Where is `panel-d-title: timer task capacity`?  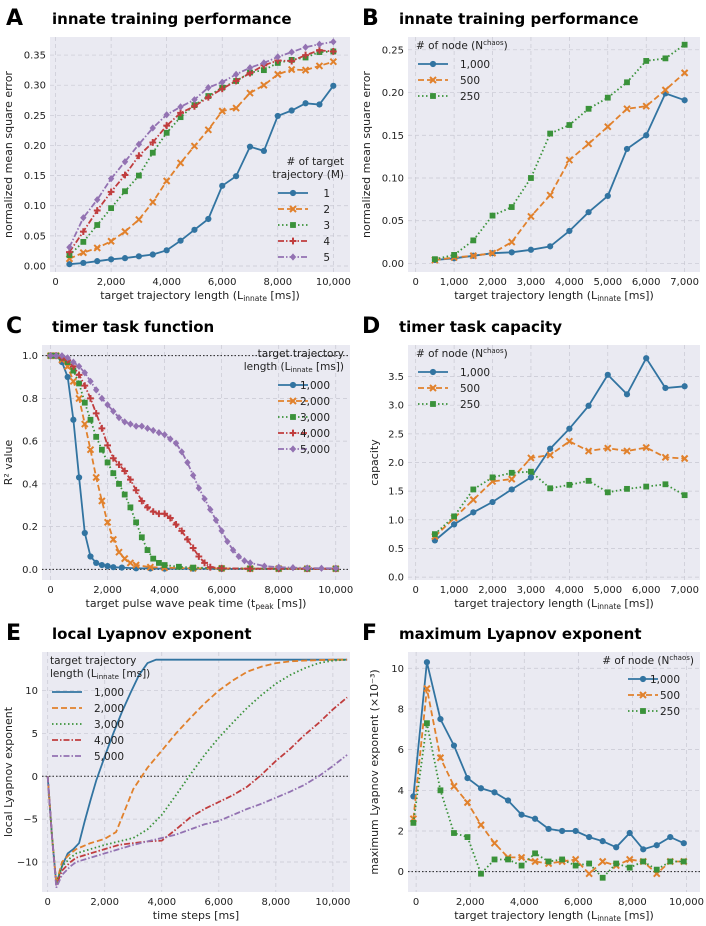 panel-d-title: timer task capacity is located at coordinates (480, 327).